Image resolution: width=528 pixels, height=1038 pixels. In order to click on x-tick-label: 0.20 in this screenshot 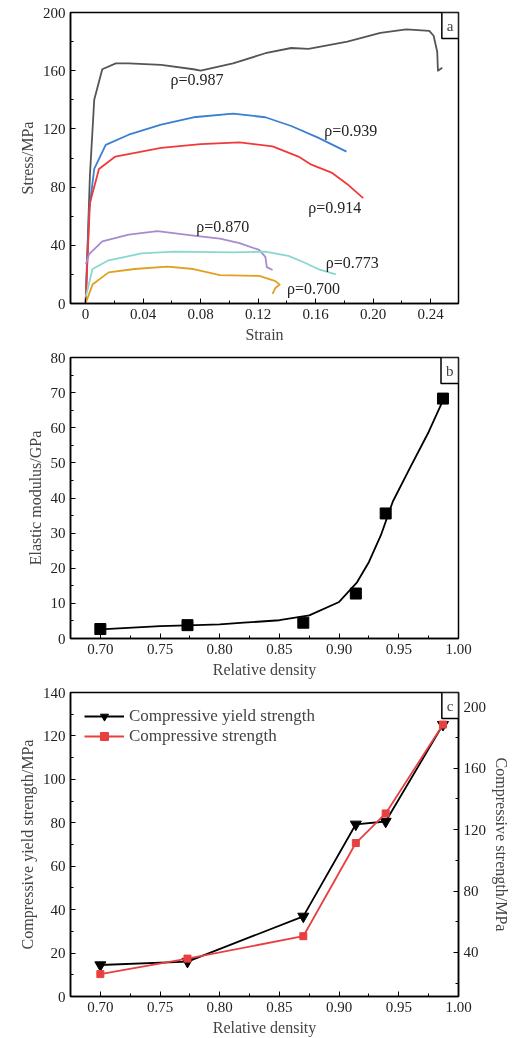, I will do `click(373, 313)`.